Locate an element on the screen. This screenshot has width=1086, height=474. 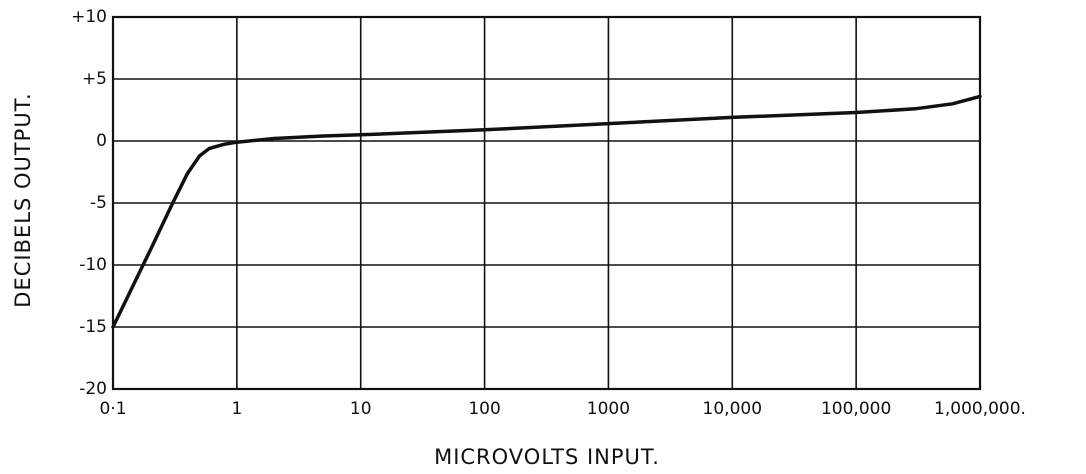
y-tick-label: -10 is located at coordinates (93, 265).